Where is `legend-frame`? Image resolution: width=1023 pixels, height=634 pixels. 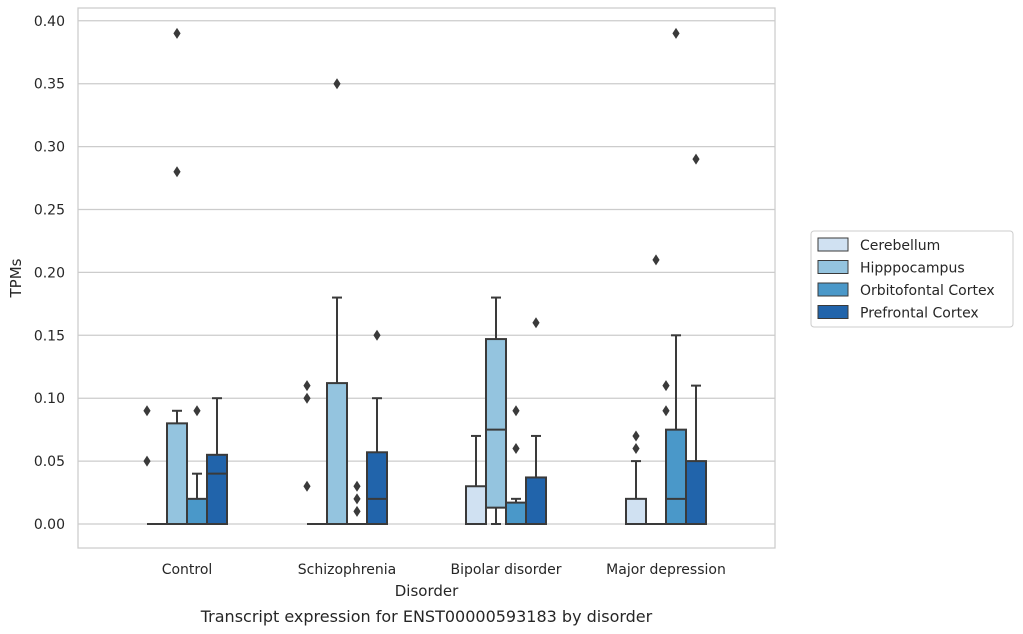 legend-frame is located at coordinates (912, 279).